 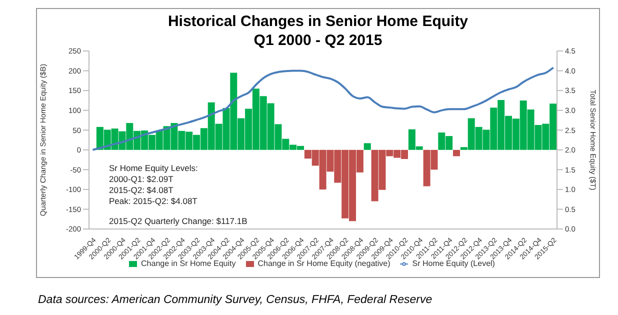 What do you see at coordinates (153, 201) in the screenshot?
I see `annotation: Peak: 2015-Q2: $4.08T` at bounding box center [153, 201].